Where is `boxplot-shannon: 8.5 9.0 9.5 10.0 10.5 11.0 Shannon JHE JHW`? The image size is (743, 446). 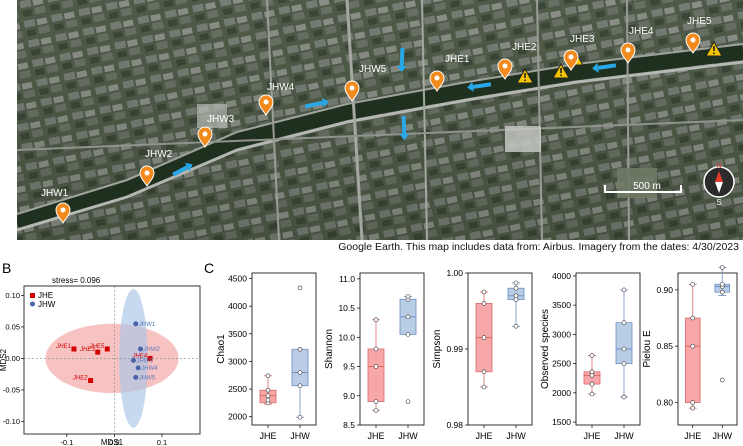 boxplot-shannon: 8.5 9.0 9.5 10.0 10.5 11.0 Shannon JHE JHW is located at coordinates (374, 356).